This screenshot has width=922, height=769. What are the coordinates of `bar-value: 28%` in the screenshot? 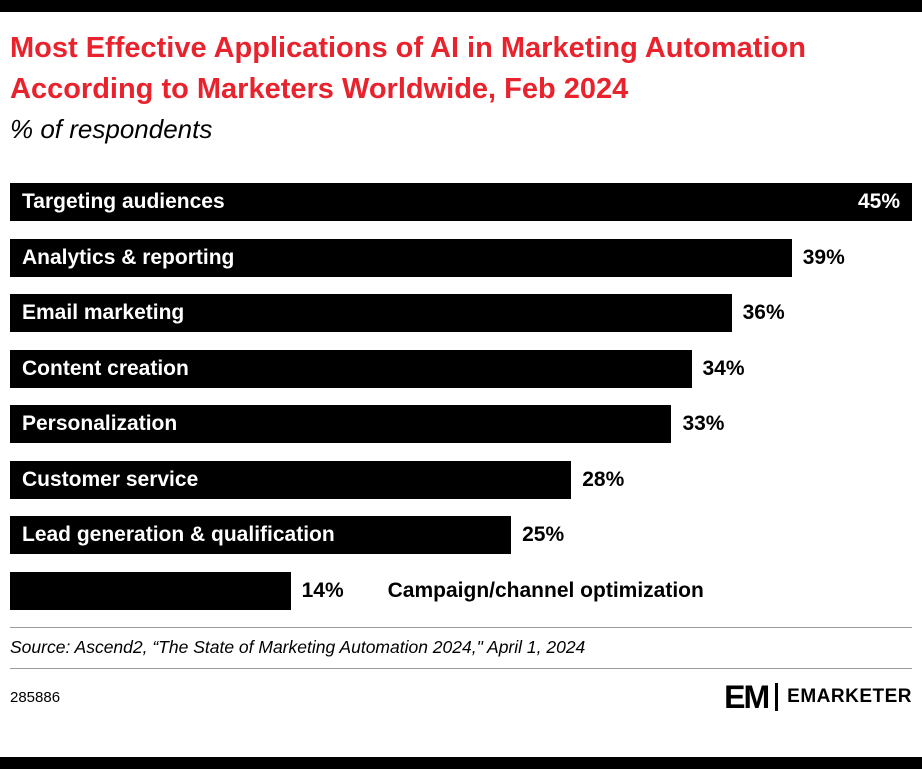 It's located at (603, 479).